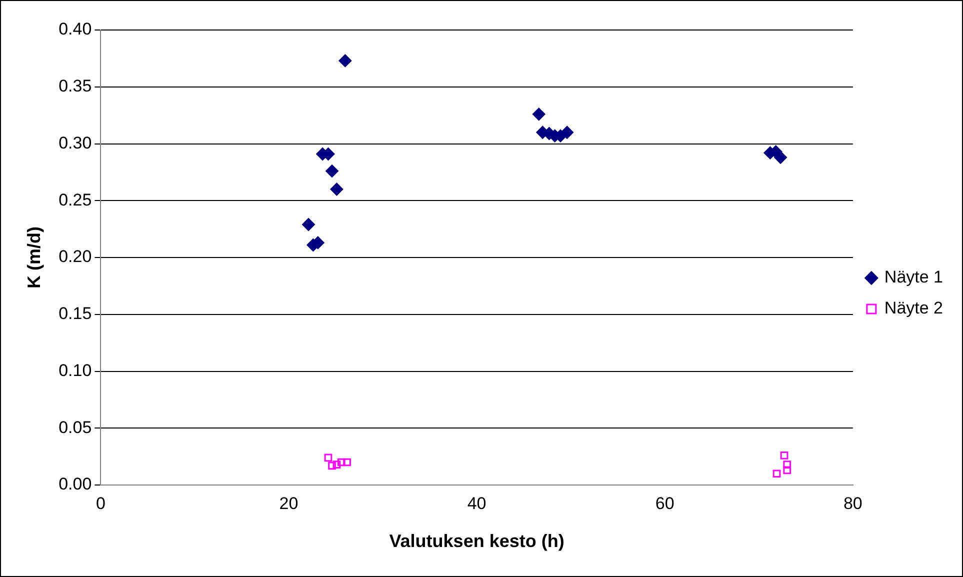 The height and width of the screenshot is (577, 963). What do you see at coordinates (75, 142) in the screenshot?
I see `y-tick-label: 0.30` at bounding box center [75, 142].